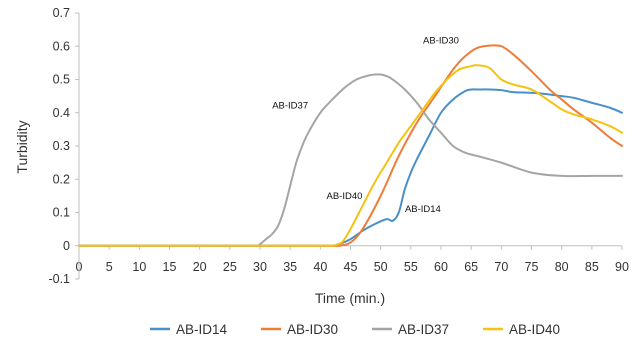 The height and width of the screenshot is (352, 640). Describe the element at coordinates (290, 267) in the screenshot. I see `x-tick-label: 35` at that location.